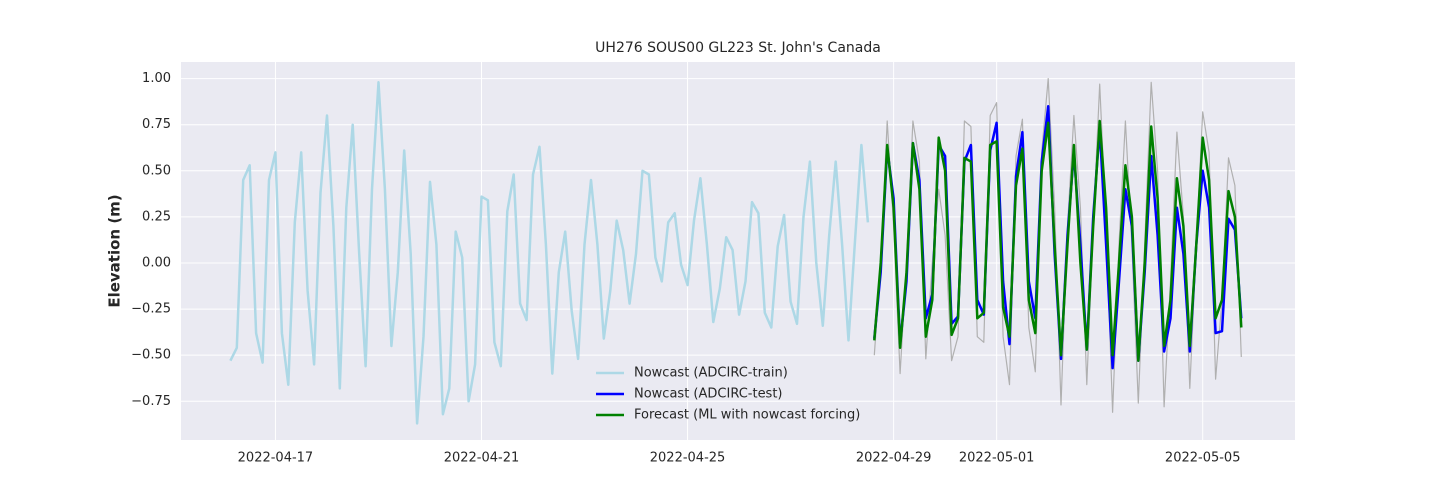  What do you see at coordinates (997, 458) in the screenshot?
I see `x-tick-label: 2022-05-01` at bounding box center [997, 458].